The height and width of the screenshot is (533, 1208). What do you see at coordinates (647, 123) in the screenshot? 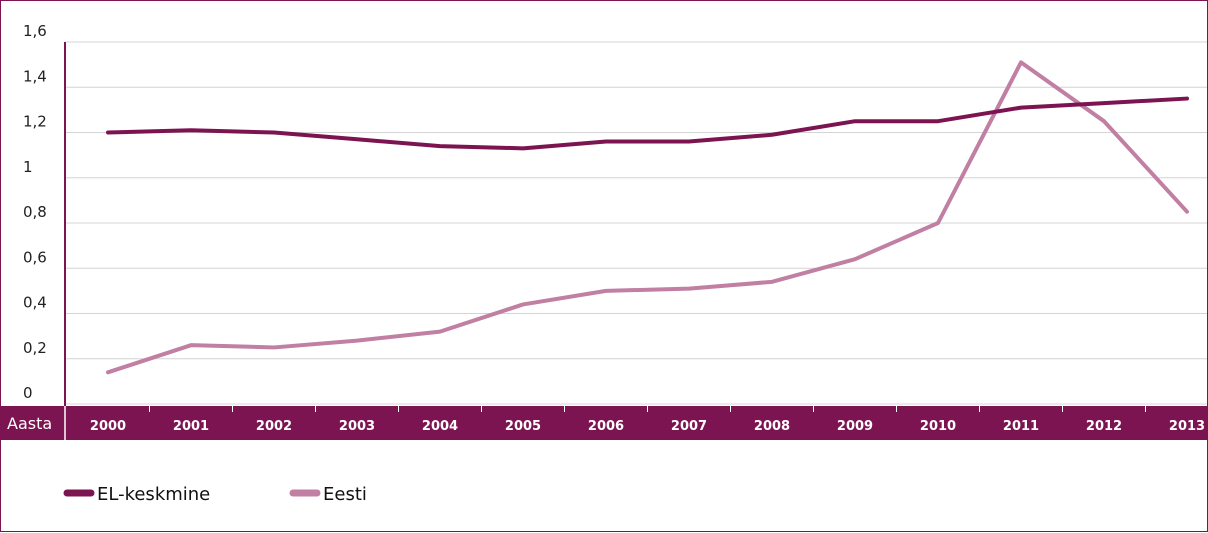
I see `series-line-el-keskmine` at bounding box center [647, 123].